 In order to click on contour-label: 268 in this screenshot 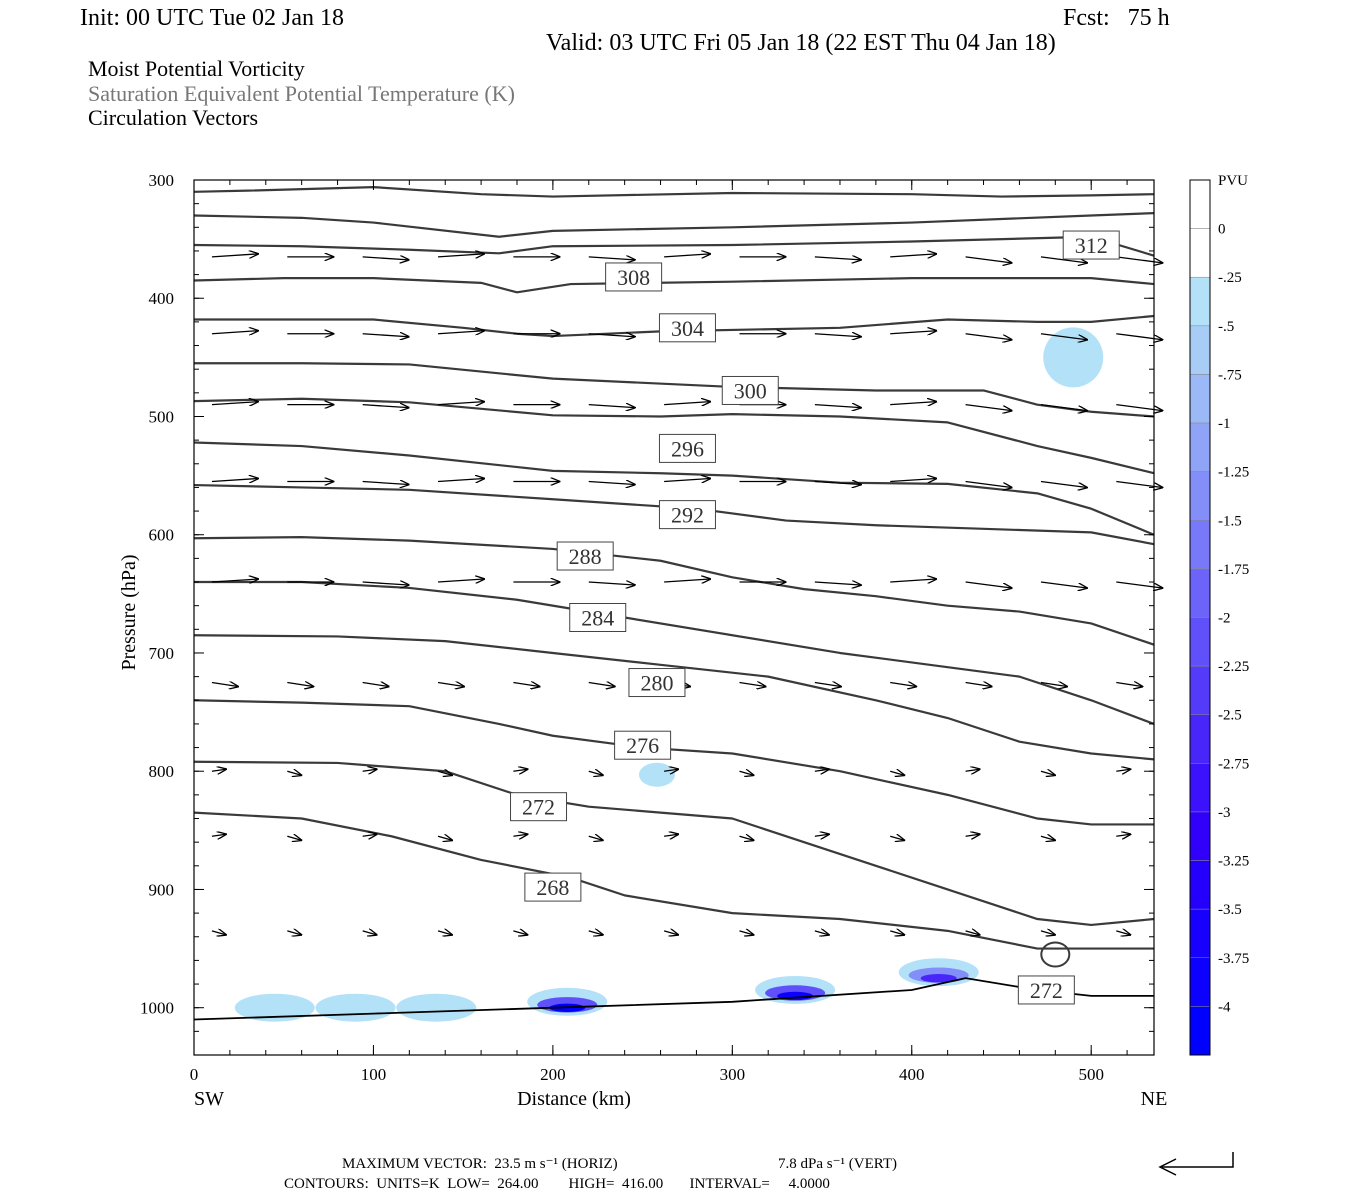, I will do `click(552, 887)`.